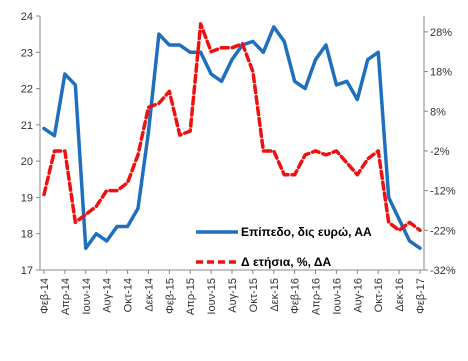 The width and height of the screenshot is (468, 361). What do you see at coordinates (443, 231) in the screenshot?
I see `right-tick-label: -22%` at bounding box center [443, 231].